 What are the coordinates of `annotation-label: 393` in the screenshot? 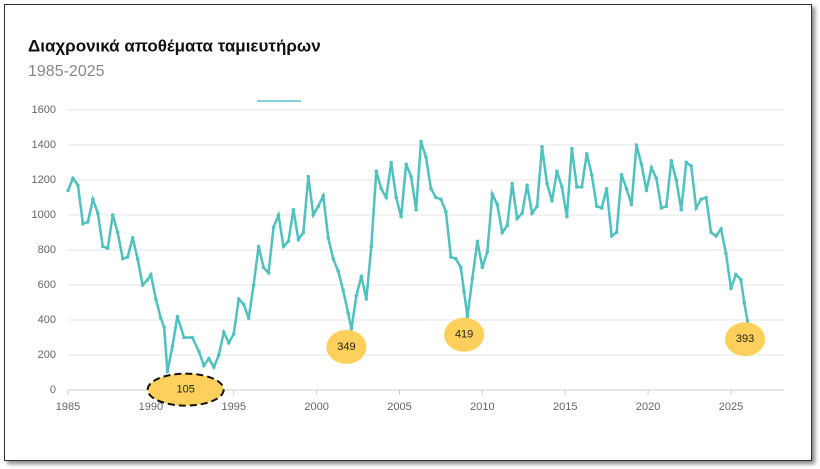 It's located at (745, 339).